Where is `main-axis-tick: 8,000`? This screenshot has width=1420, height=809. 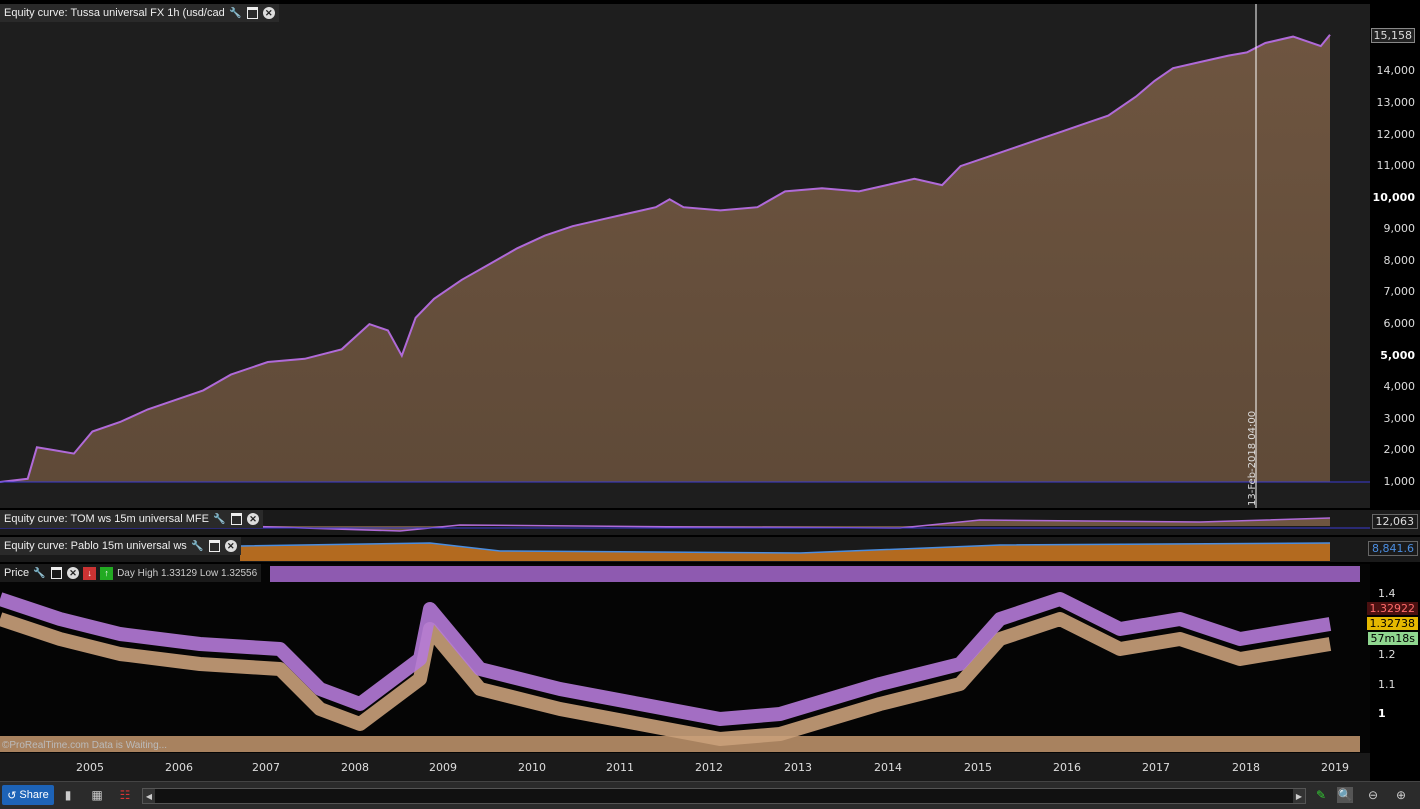 main-axis-tick: 8,000 is located at coordinates (1400, 260).